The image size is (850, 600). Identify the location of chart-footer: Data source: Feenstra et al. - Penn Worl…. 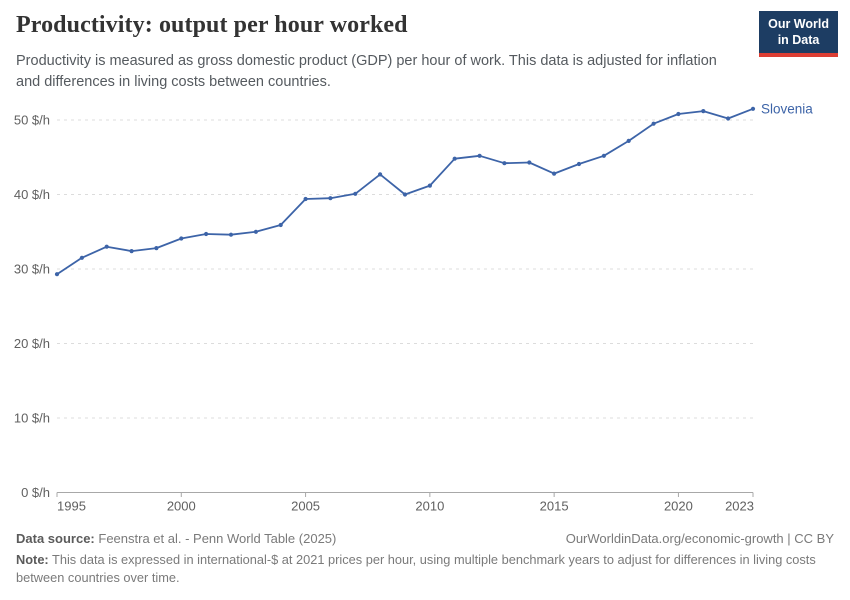
(425, 559).